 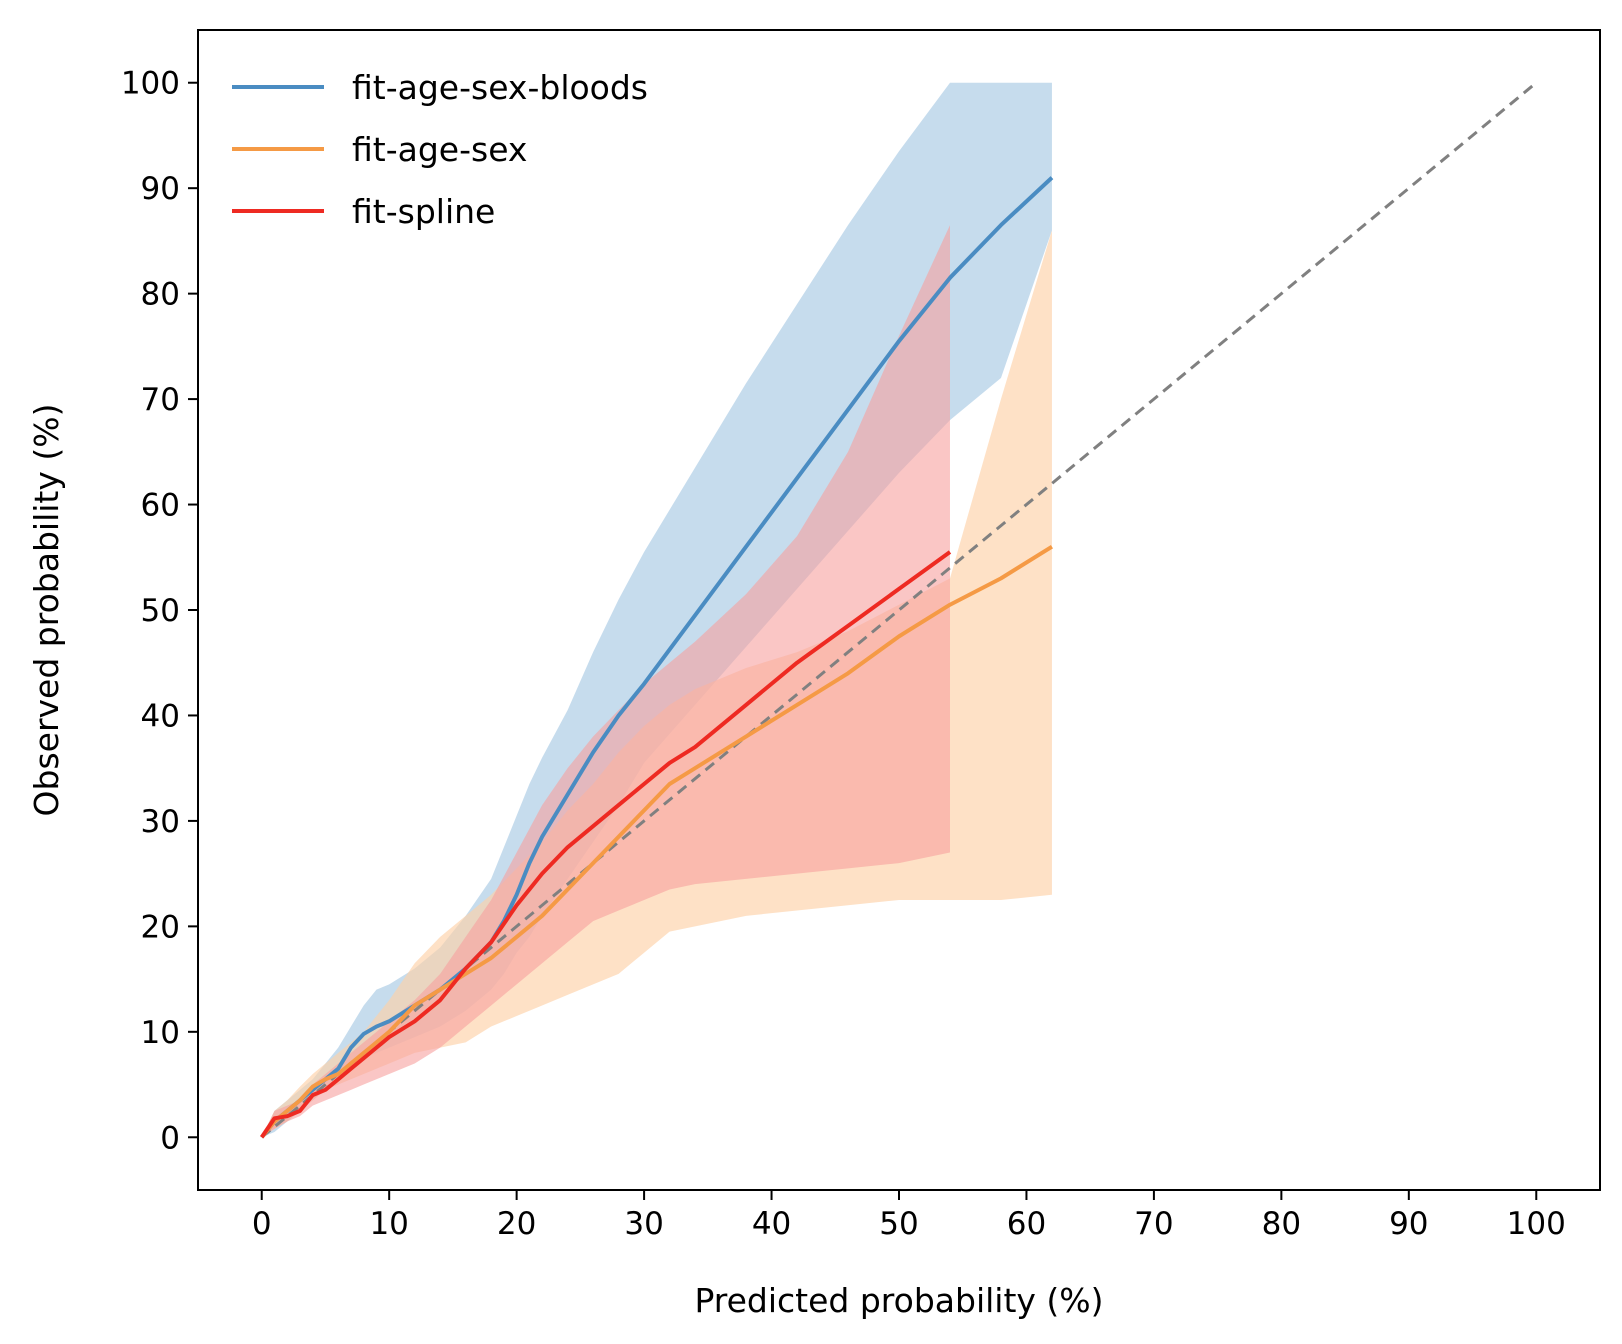 What do you see at coordinates (516, 1224) in the screenshot?
I see `x-tick-label: 20` at bounding box center [516, 1224].